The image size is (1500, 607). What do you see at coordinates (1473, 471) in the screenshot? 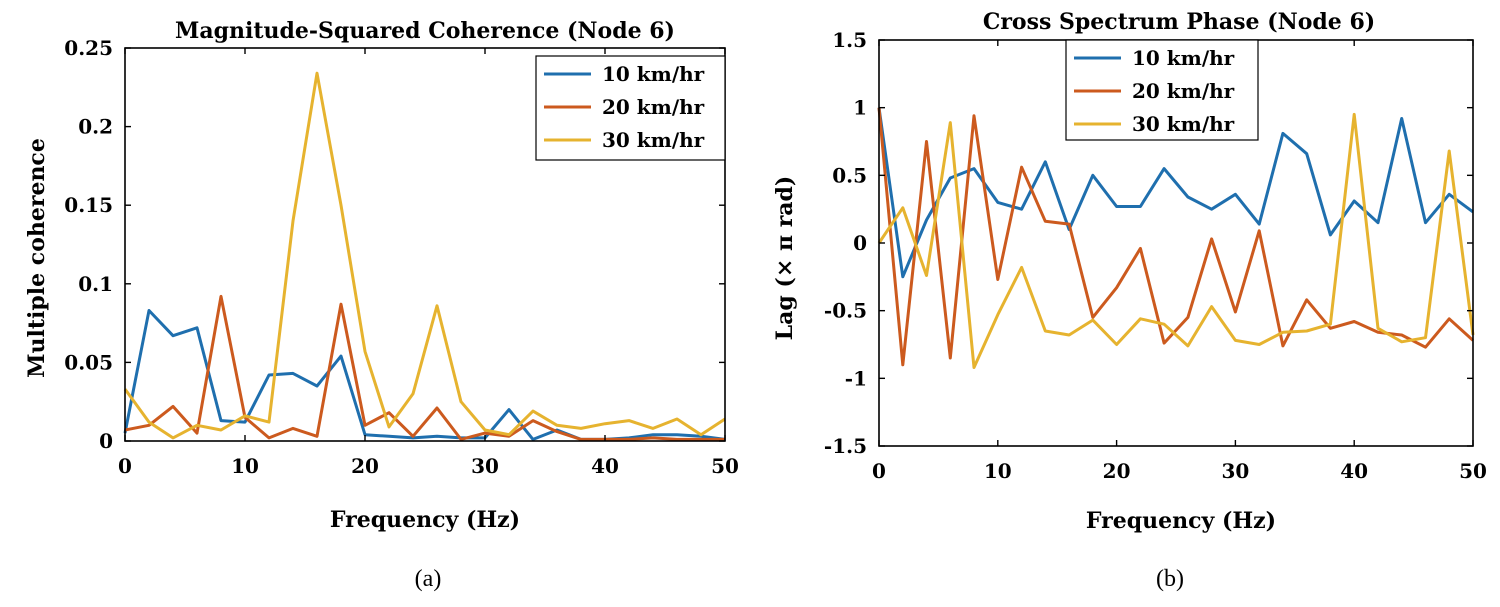
I see `phase-x-tick-label: 50` at bounding box center [1473, 471].